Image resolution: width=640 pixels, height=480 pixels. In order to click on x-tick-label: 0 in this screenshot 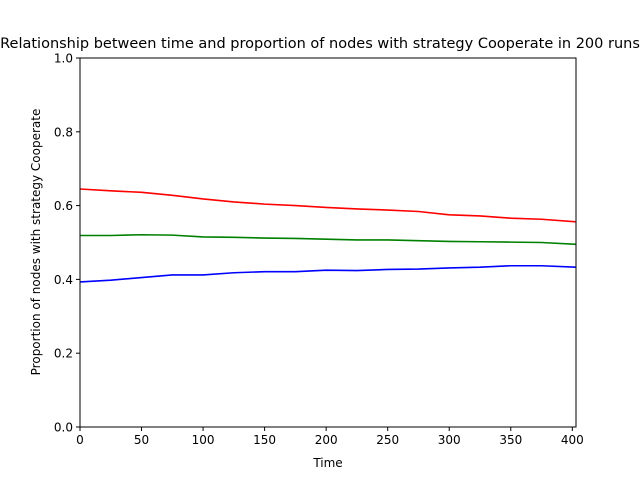, I will do `click(80, 440)`.